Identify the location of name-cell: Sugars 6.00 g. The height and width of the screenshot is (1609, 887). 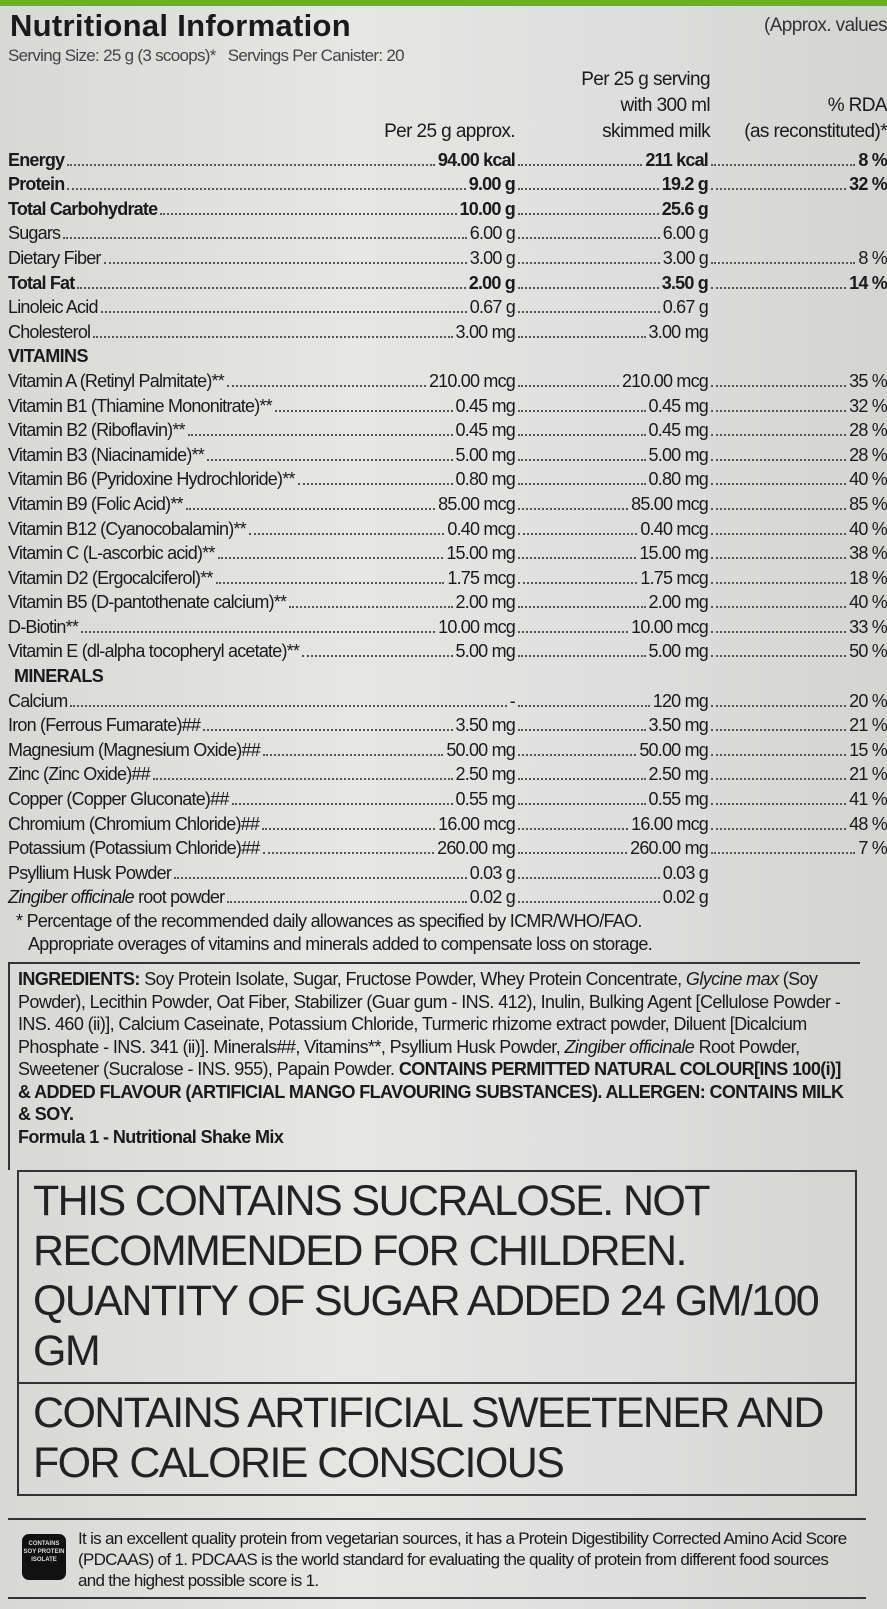
(262, 233).